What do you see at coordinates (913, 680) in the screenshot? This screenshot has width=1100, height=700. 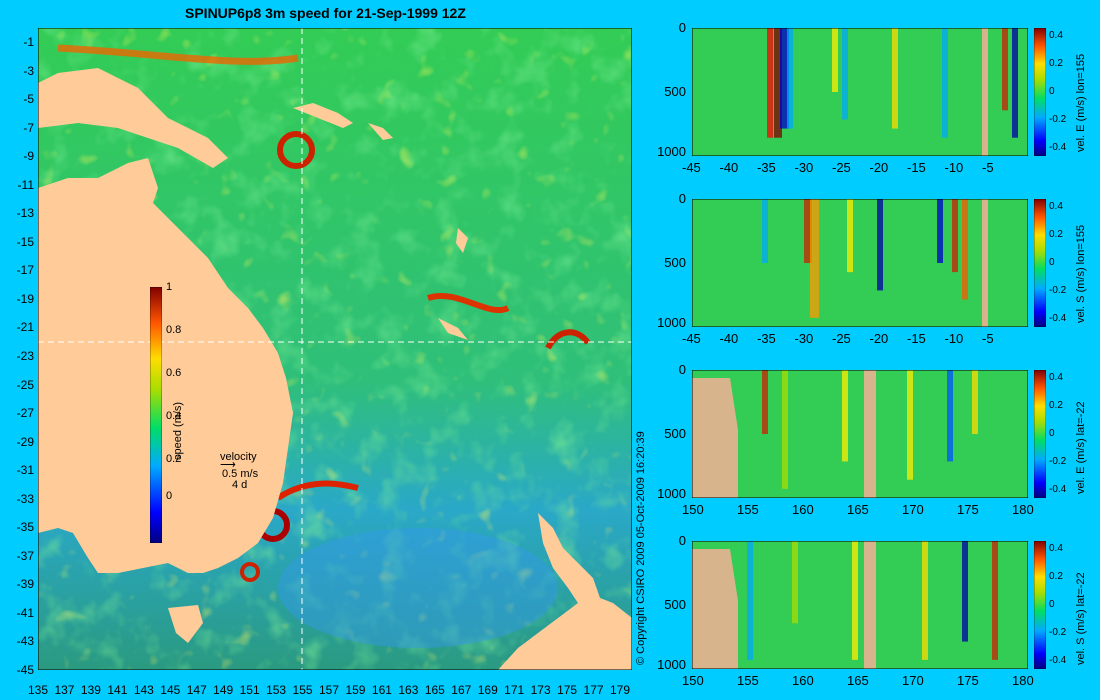 I see `panel-xtick: 170` at bounding box center [913, 680].